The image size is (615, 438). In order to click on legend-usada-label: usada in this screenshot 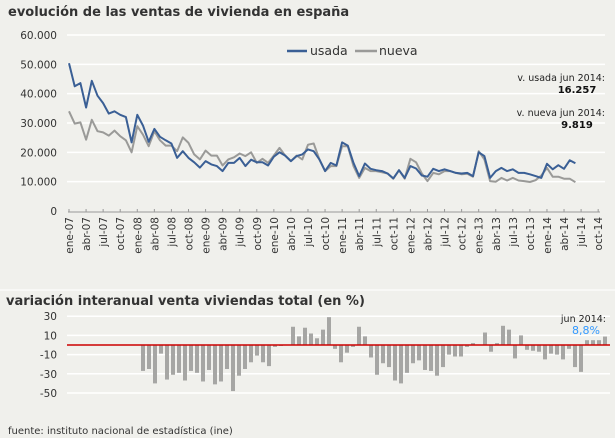, I will do `click(329, 50)`.